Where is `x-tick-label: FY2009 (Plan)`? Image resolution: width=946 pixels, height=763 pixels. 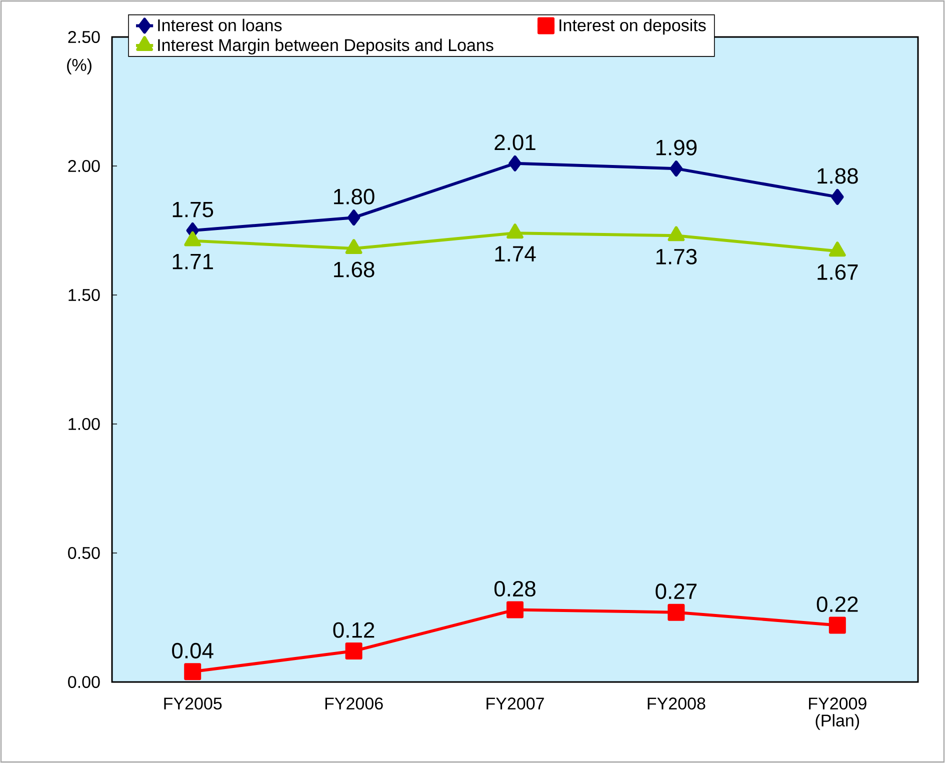 x-tick-label: FY2009 (Plan) is located at coordinates (837, 714).